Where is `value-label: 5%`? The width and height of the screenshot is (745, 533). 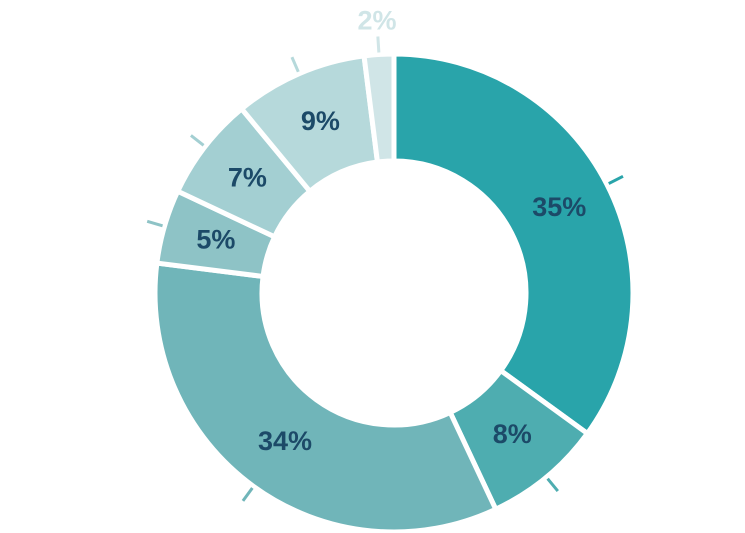
value-label: 5% is located at coordinates (215, 239).